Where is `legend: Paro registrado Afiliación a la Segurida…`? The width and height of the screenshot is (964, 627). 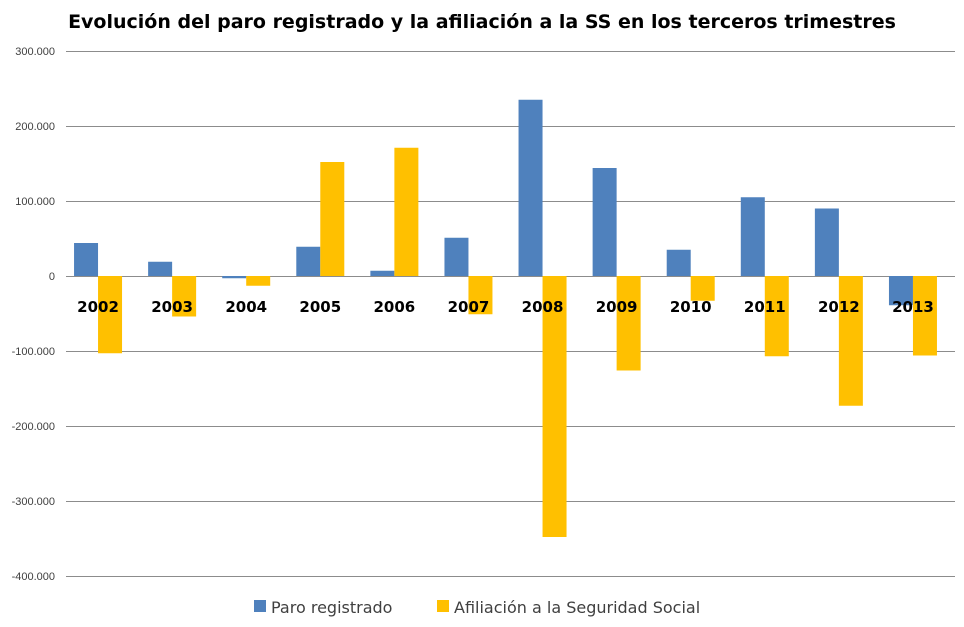 legend: Paro registrado Afiliación a la Segurida… is located at coordinates (477, 607).